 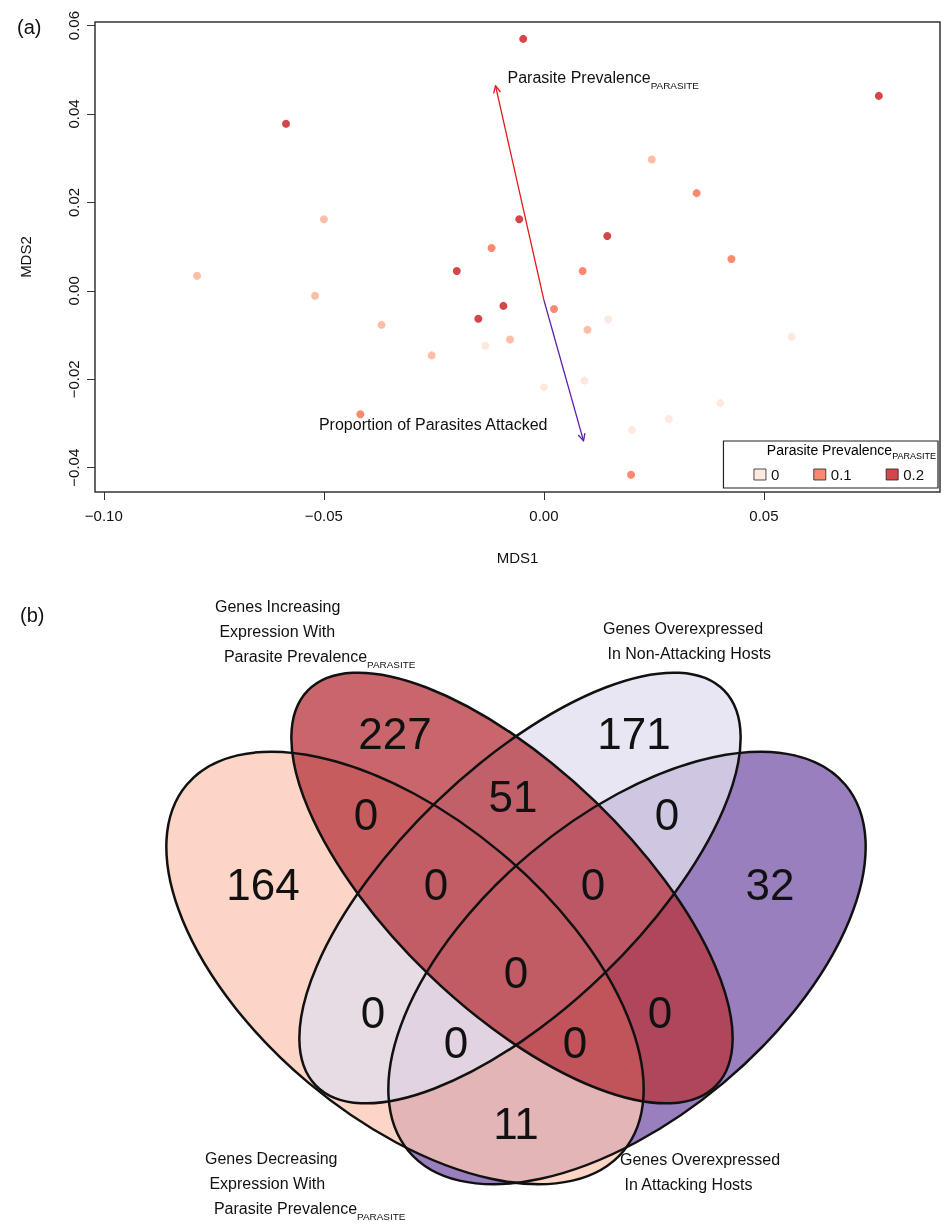 What do you see at coordinates (634, 733) in the screenshot?
I see `text: 171` at bounding box center [634, 733].